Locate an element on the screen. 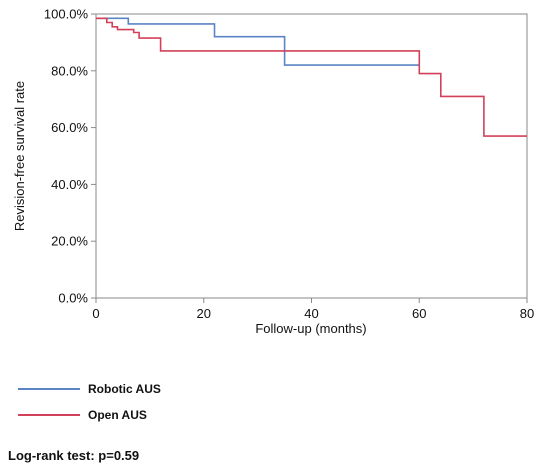 Image resolution: width=550 pixels, height=469 pixels. y-tick-label: 40.0% is located at coordinates (69, 184).